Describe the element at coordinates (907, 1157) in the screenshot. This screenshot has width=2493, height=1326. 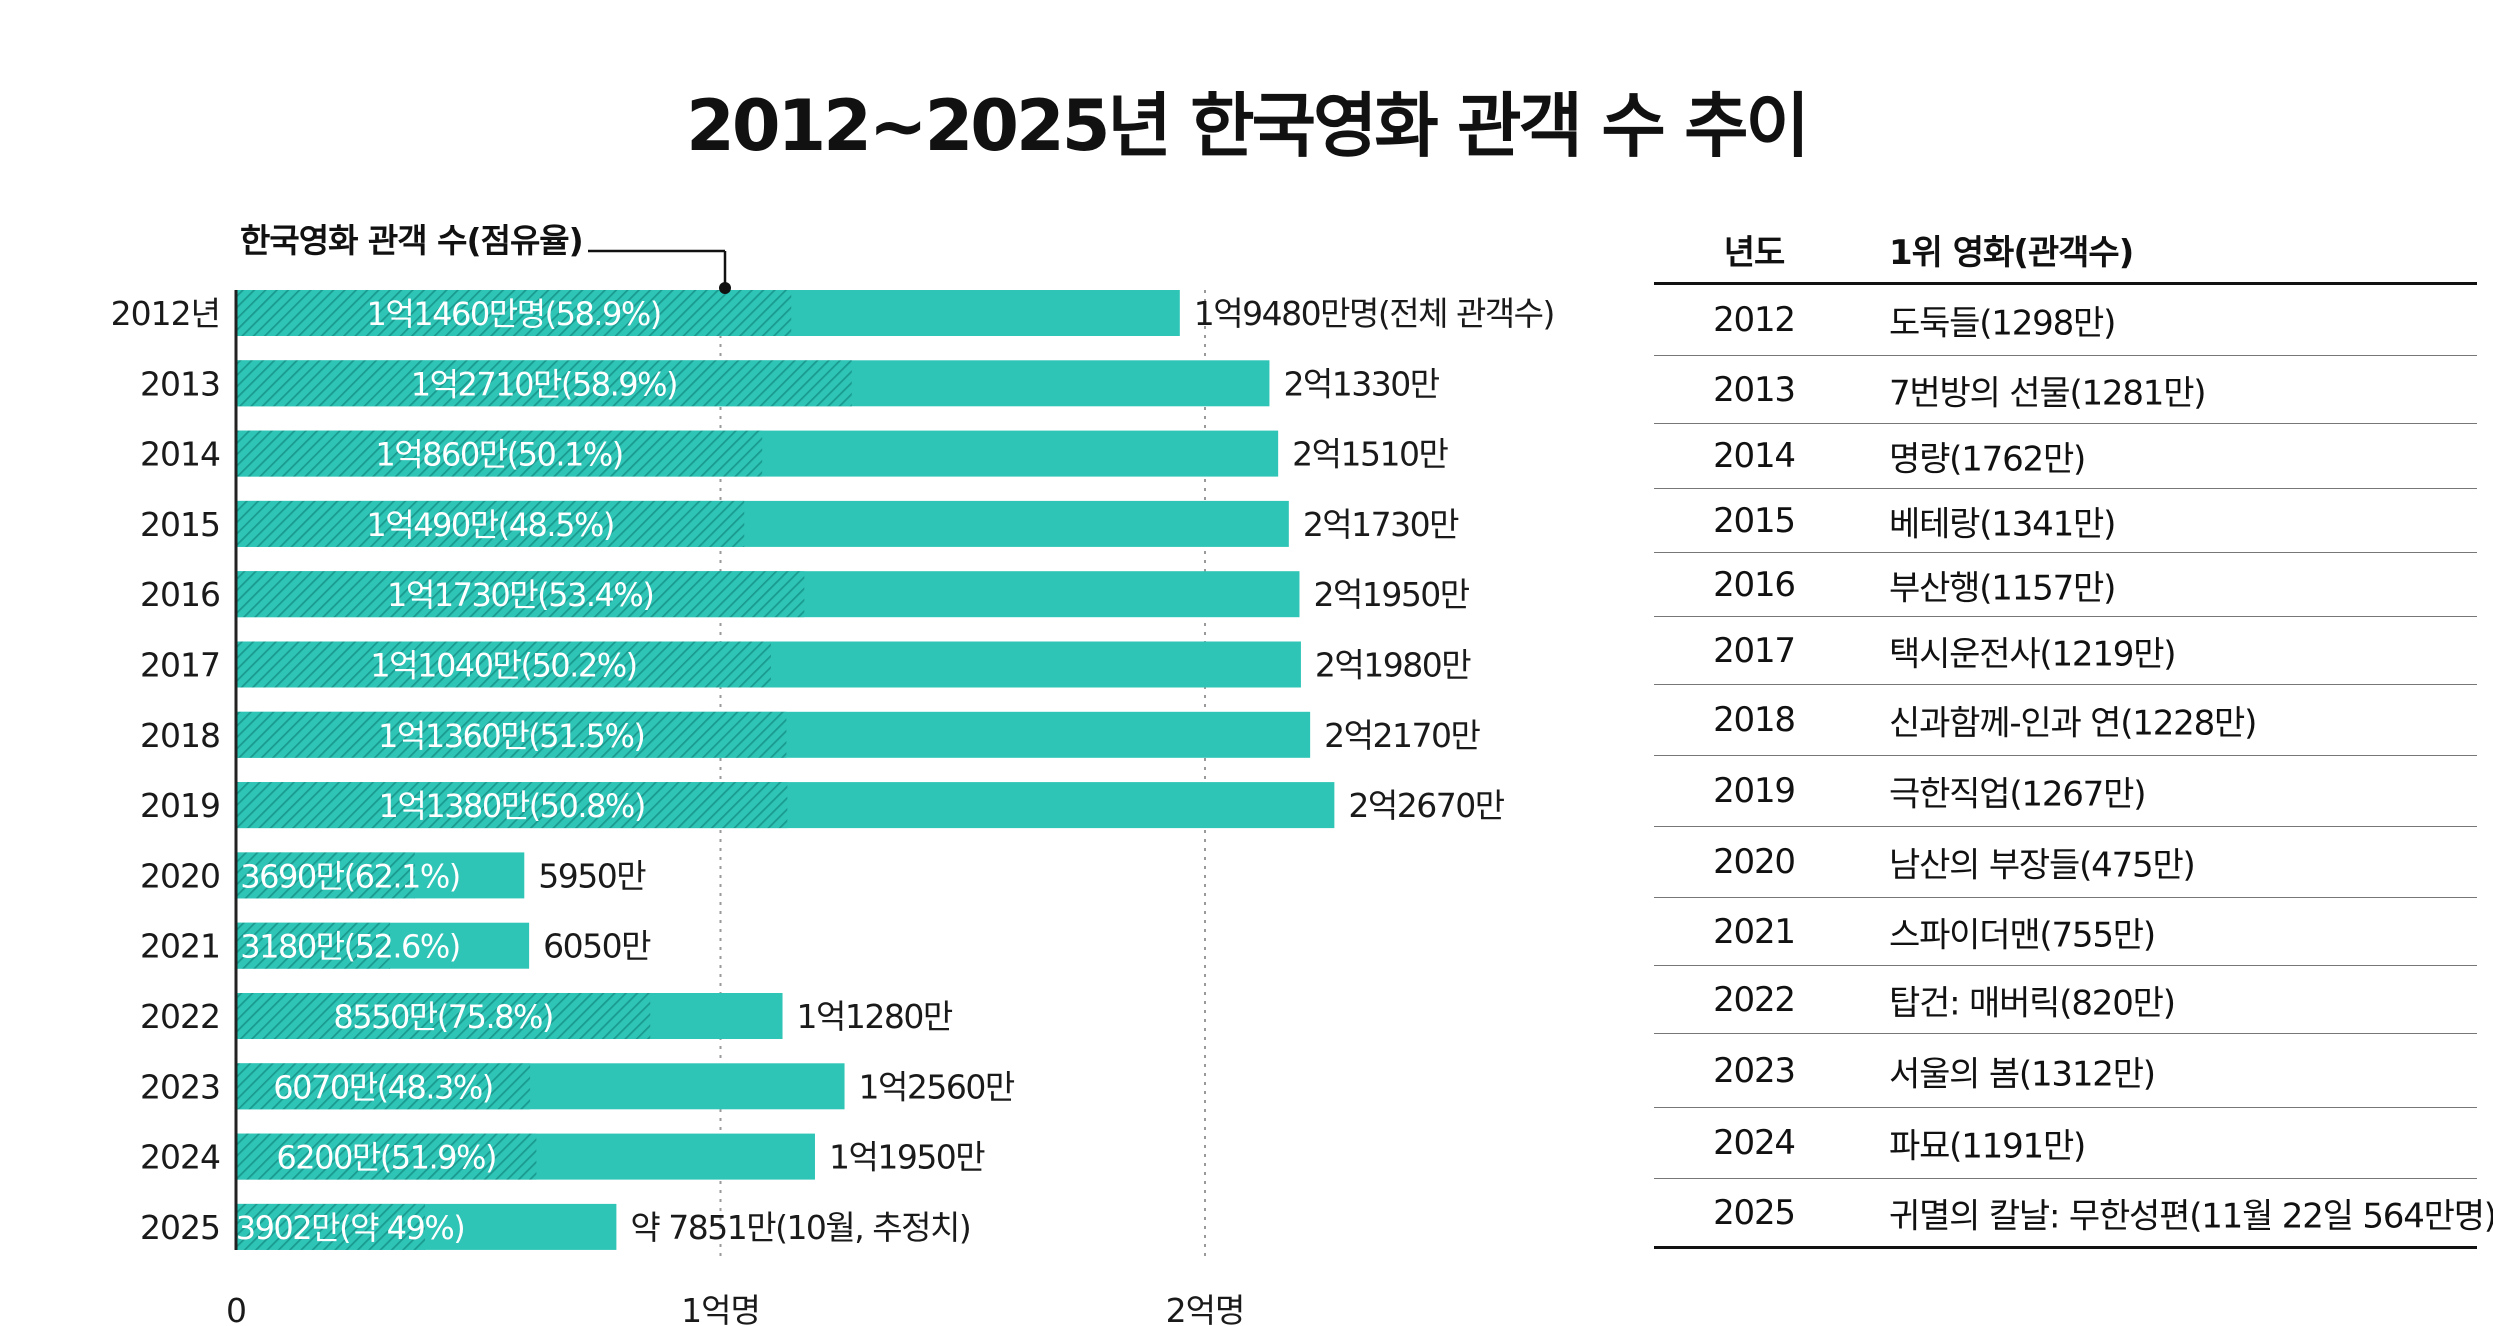
I see `total-label: 1억1950만` at that location.